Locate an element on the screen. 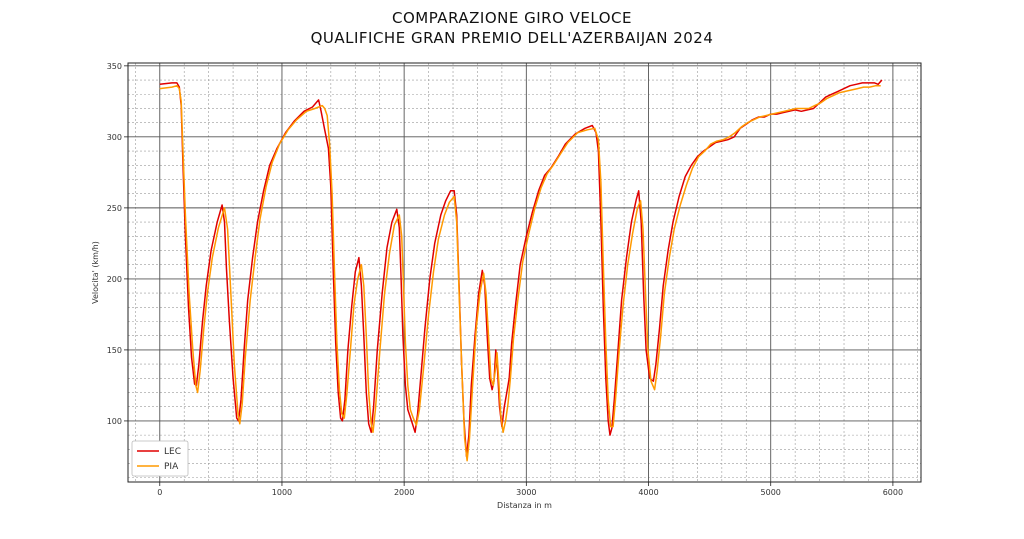 The height and width of the screenshot is (539, 1024). y-tick-label: 150 is located at coordinates (114, 350).